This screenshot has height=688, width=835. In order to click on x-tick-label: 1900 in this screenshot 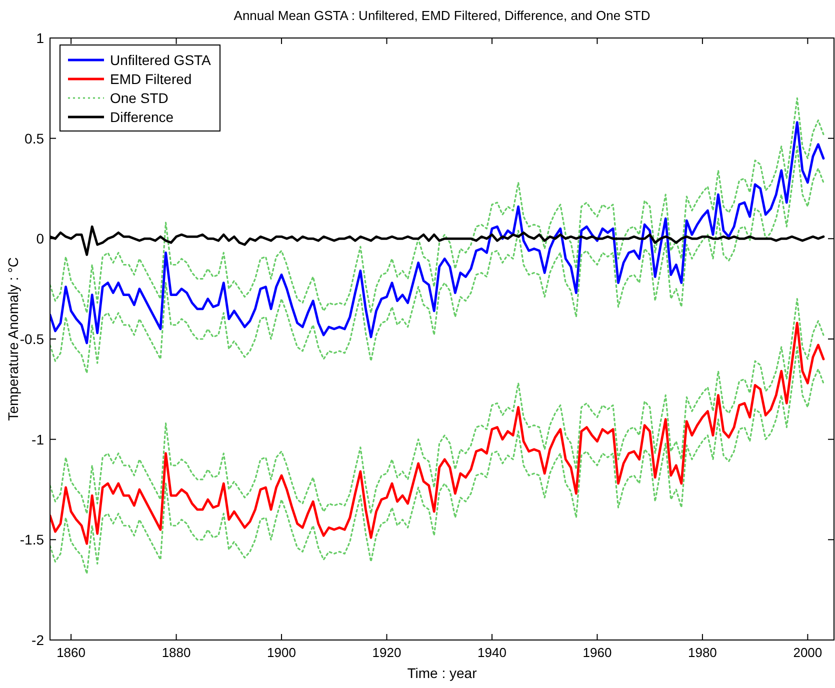, I will do `click(281, 652)`.